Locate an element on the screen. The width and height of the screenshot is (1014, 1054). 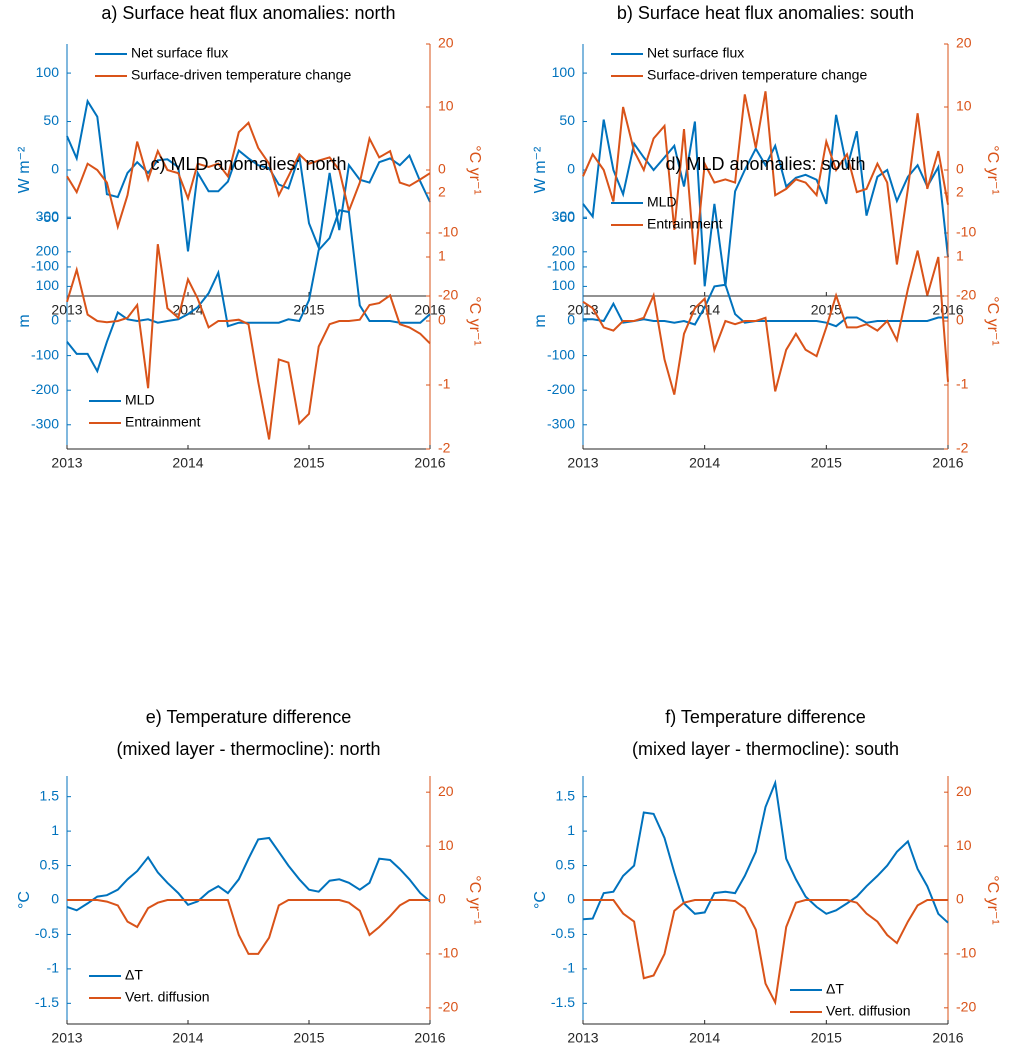
y2-tick-label: 2 is located at coordinates (960, 192).